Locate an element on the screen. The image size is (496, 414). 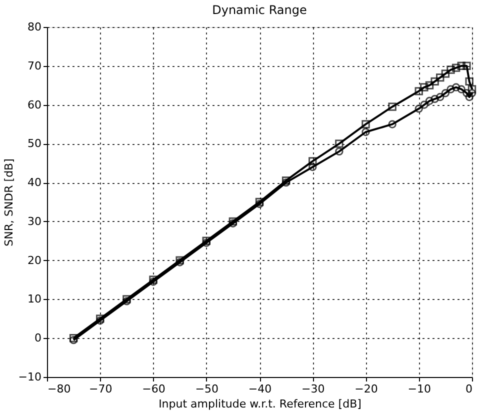
y-axis-title: SNR, SNDR [dB] is located at coordinates (9, 202).